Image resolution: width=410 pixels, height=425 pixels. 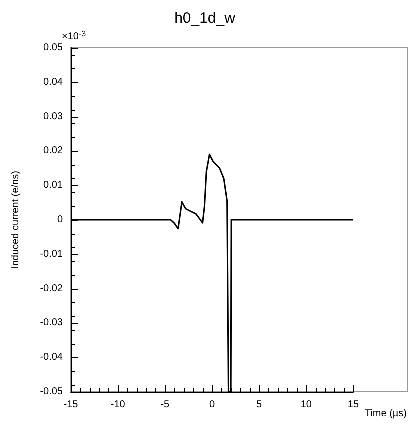 What do you see at coordinates (54, 82) in the screenshot?
I see `y-tick-label: 0.04` at bounding box center [54, 82].